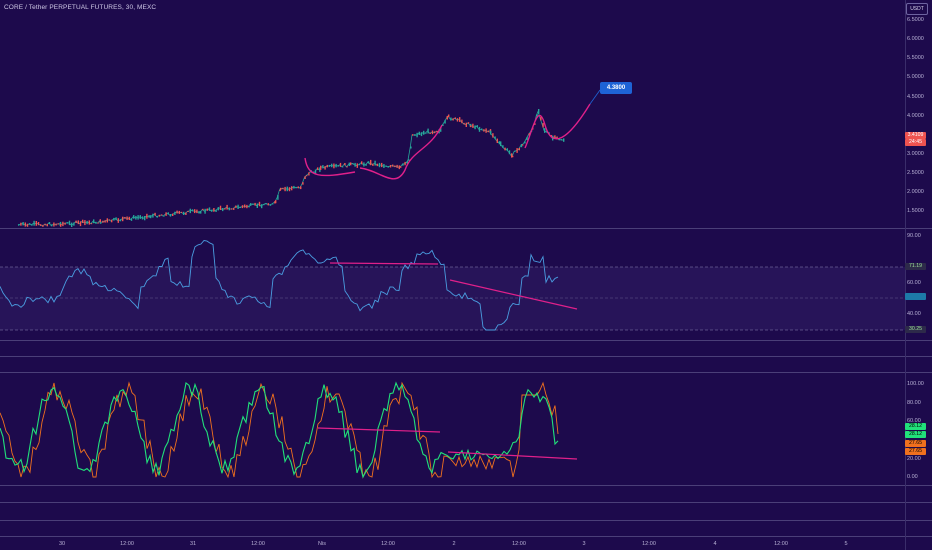  I want to click on stoch-axis-label: 80.00, so click(914, 403).